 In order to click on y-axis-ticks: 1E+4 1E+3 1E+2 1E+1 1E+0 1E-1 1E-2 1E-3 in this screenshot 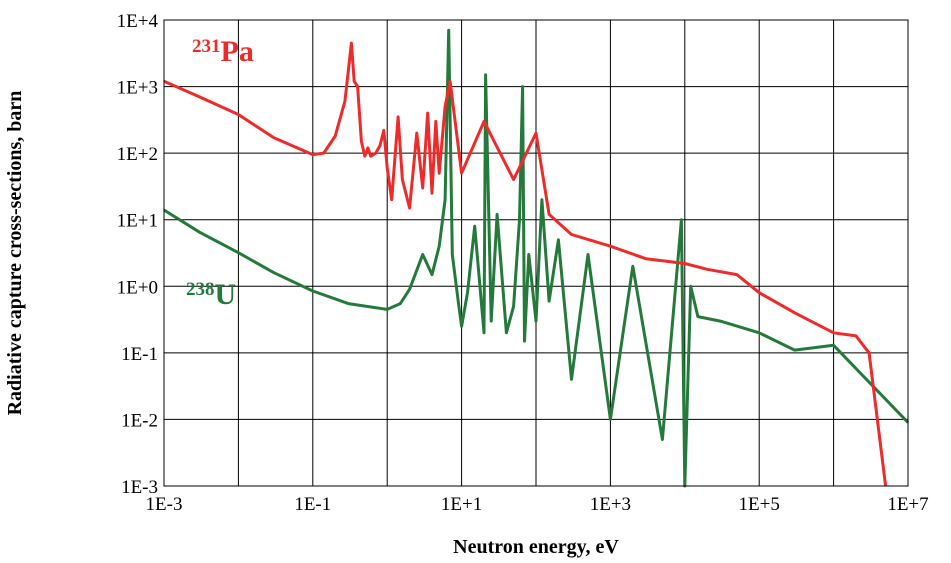, I will do `click(138, 254)`.